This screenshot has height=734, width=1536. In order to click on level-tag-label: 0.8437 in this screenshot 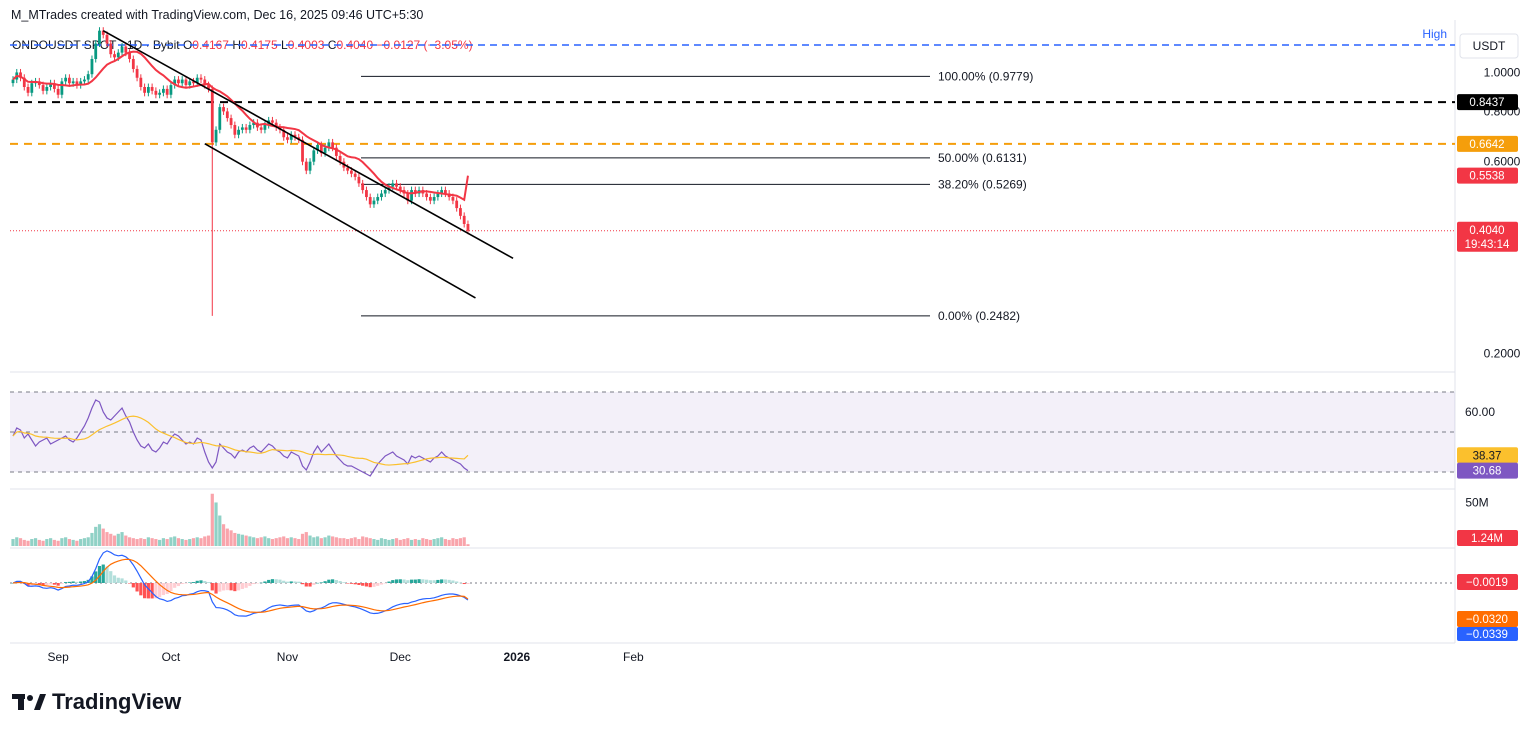, I will do `click(1486, 103)`.